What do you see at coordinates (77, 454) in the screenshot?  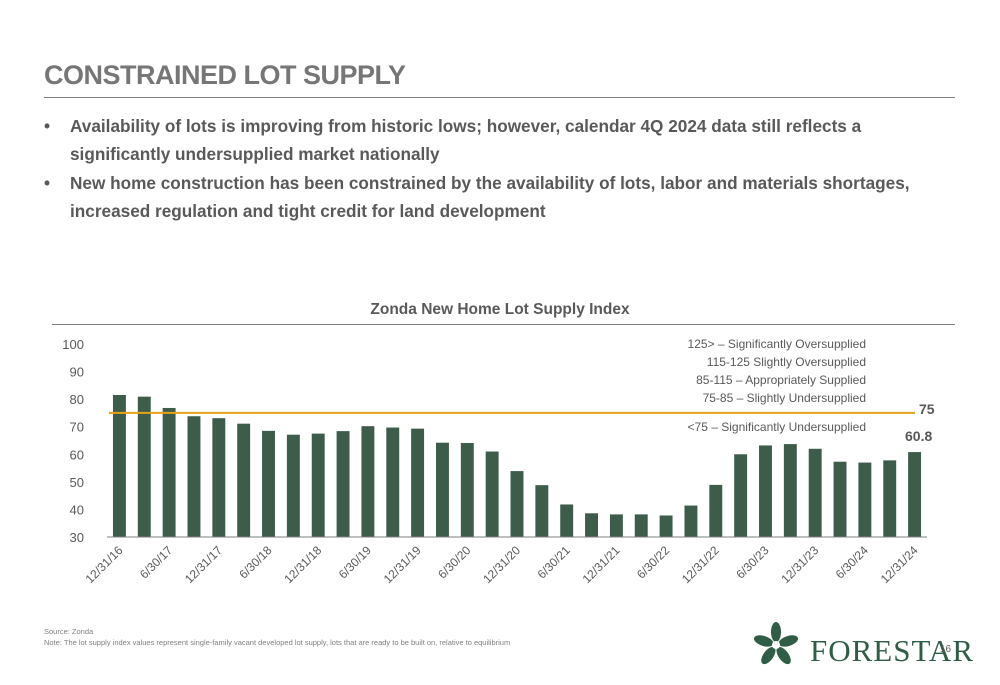 I see `y-tick-label: 60` at bounding box center [77, 454].